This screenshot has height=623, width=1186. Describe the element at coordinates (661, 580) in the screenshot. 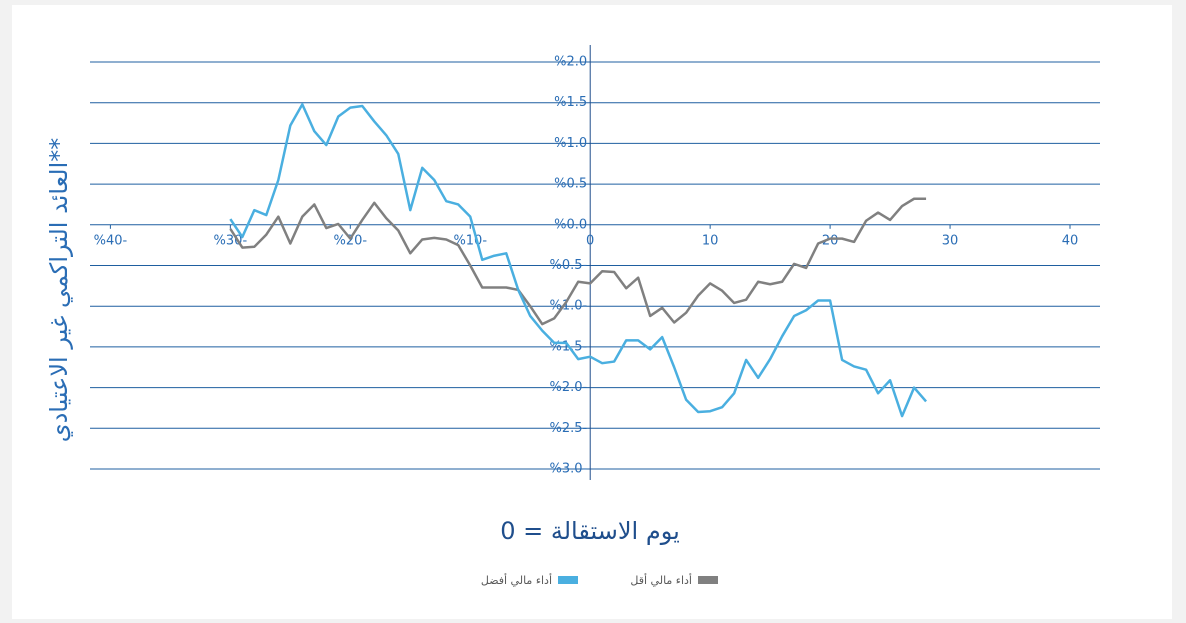

I see `legend-label: أداء مالي أقل` at that location.